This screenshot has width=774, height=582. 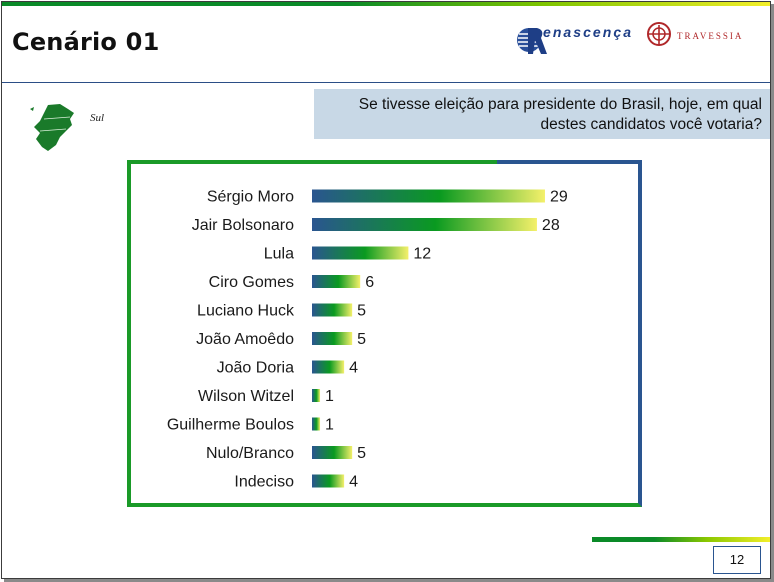 I want to click on travessia-logo: TRAVESSIA, so click(x=695, y=34).